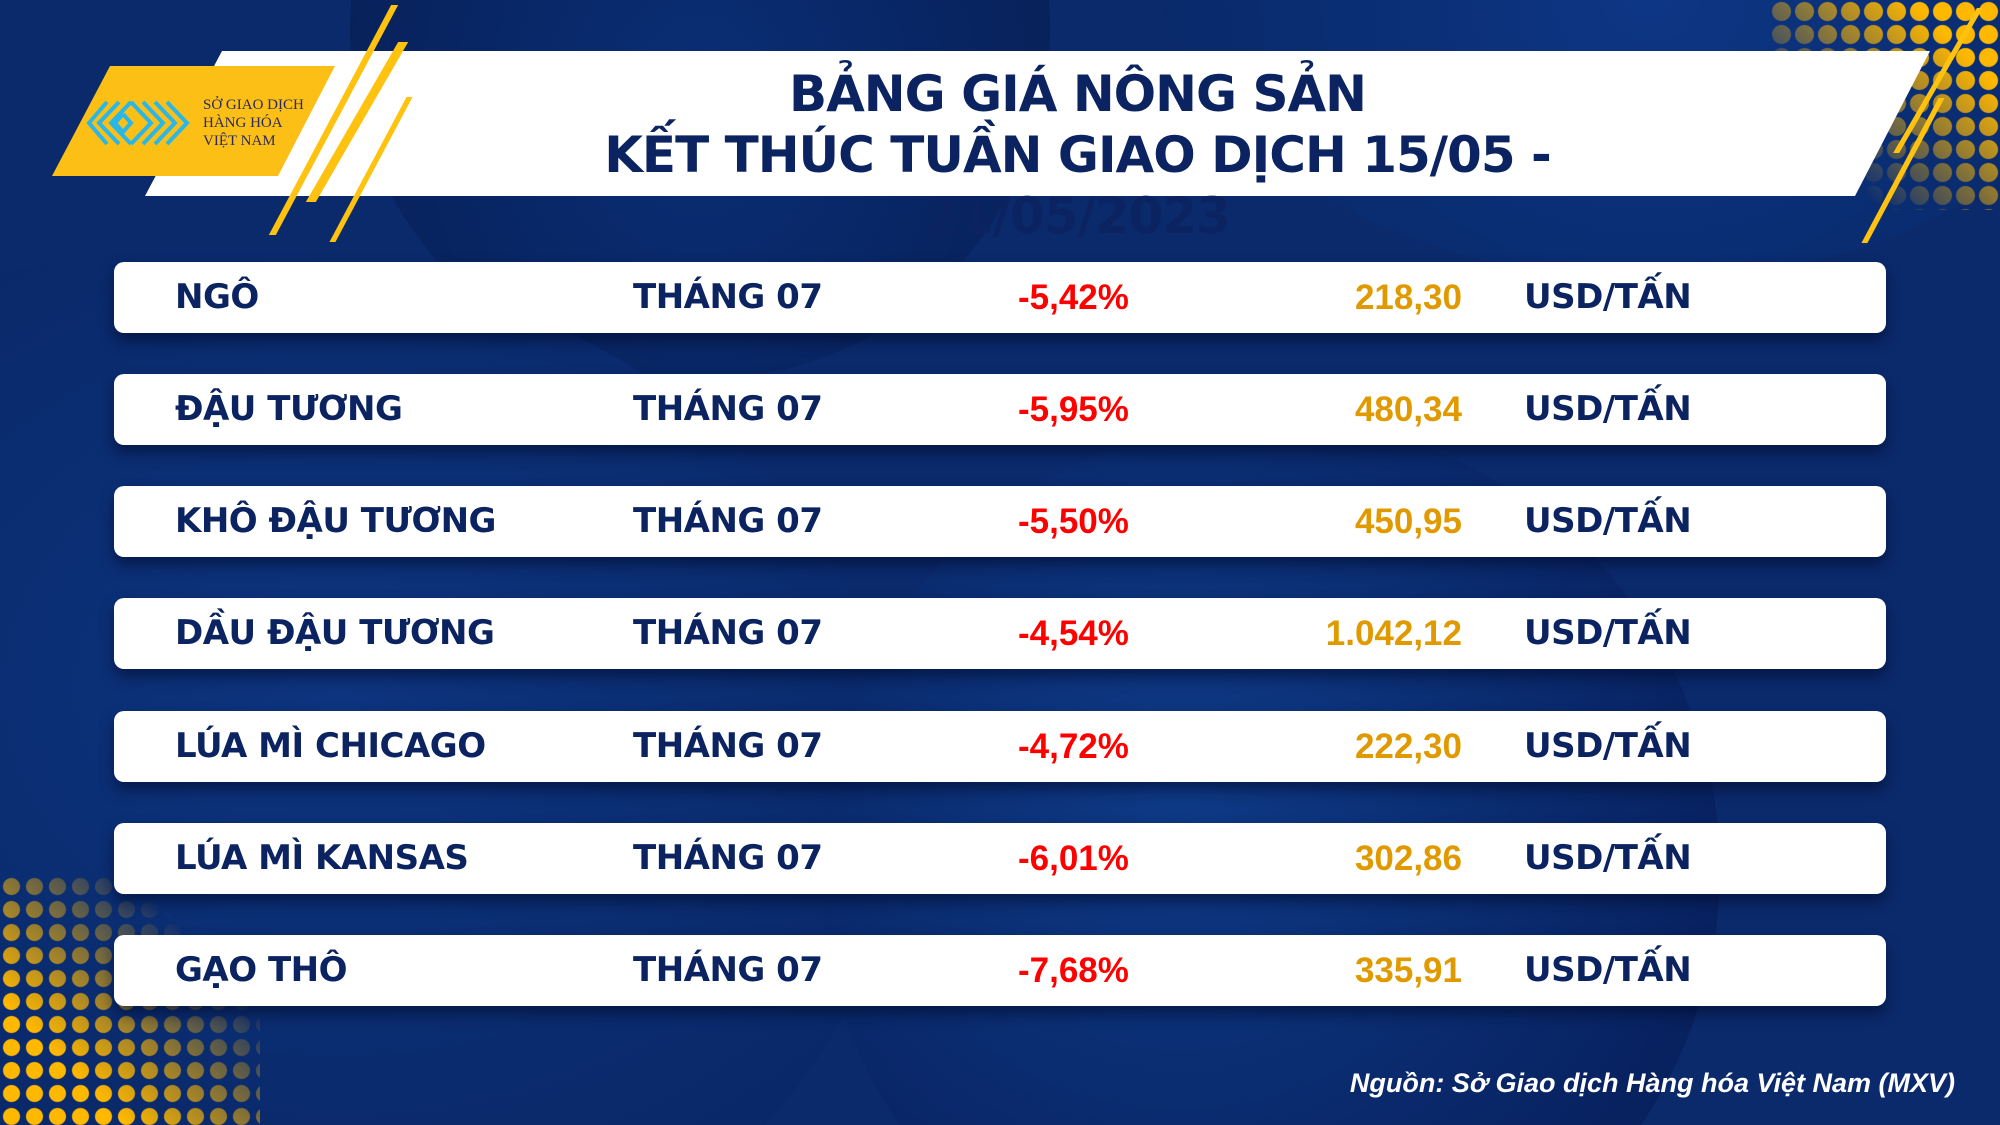 The image size is (2000, 1125). I want to click on commodity-name: KHÔ ĐẬU TƯƠNG, so click(335, 521).